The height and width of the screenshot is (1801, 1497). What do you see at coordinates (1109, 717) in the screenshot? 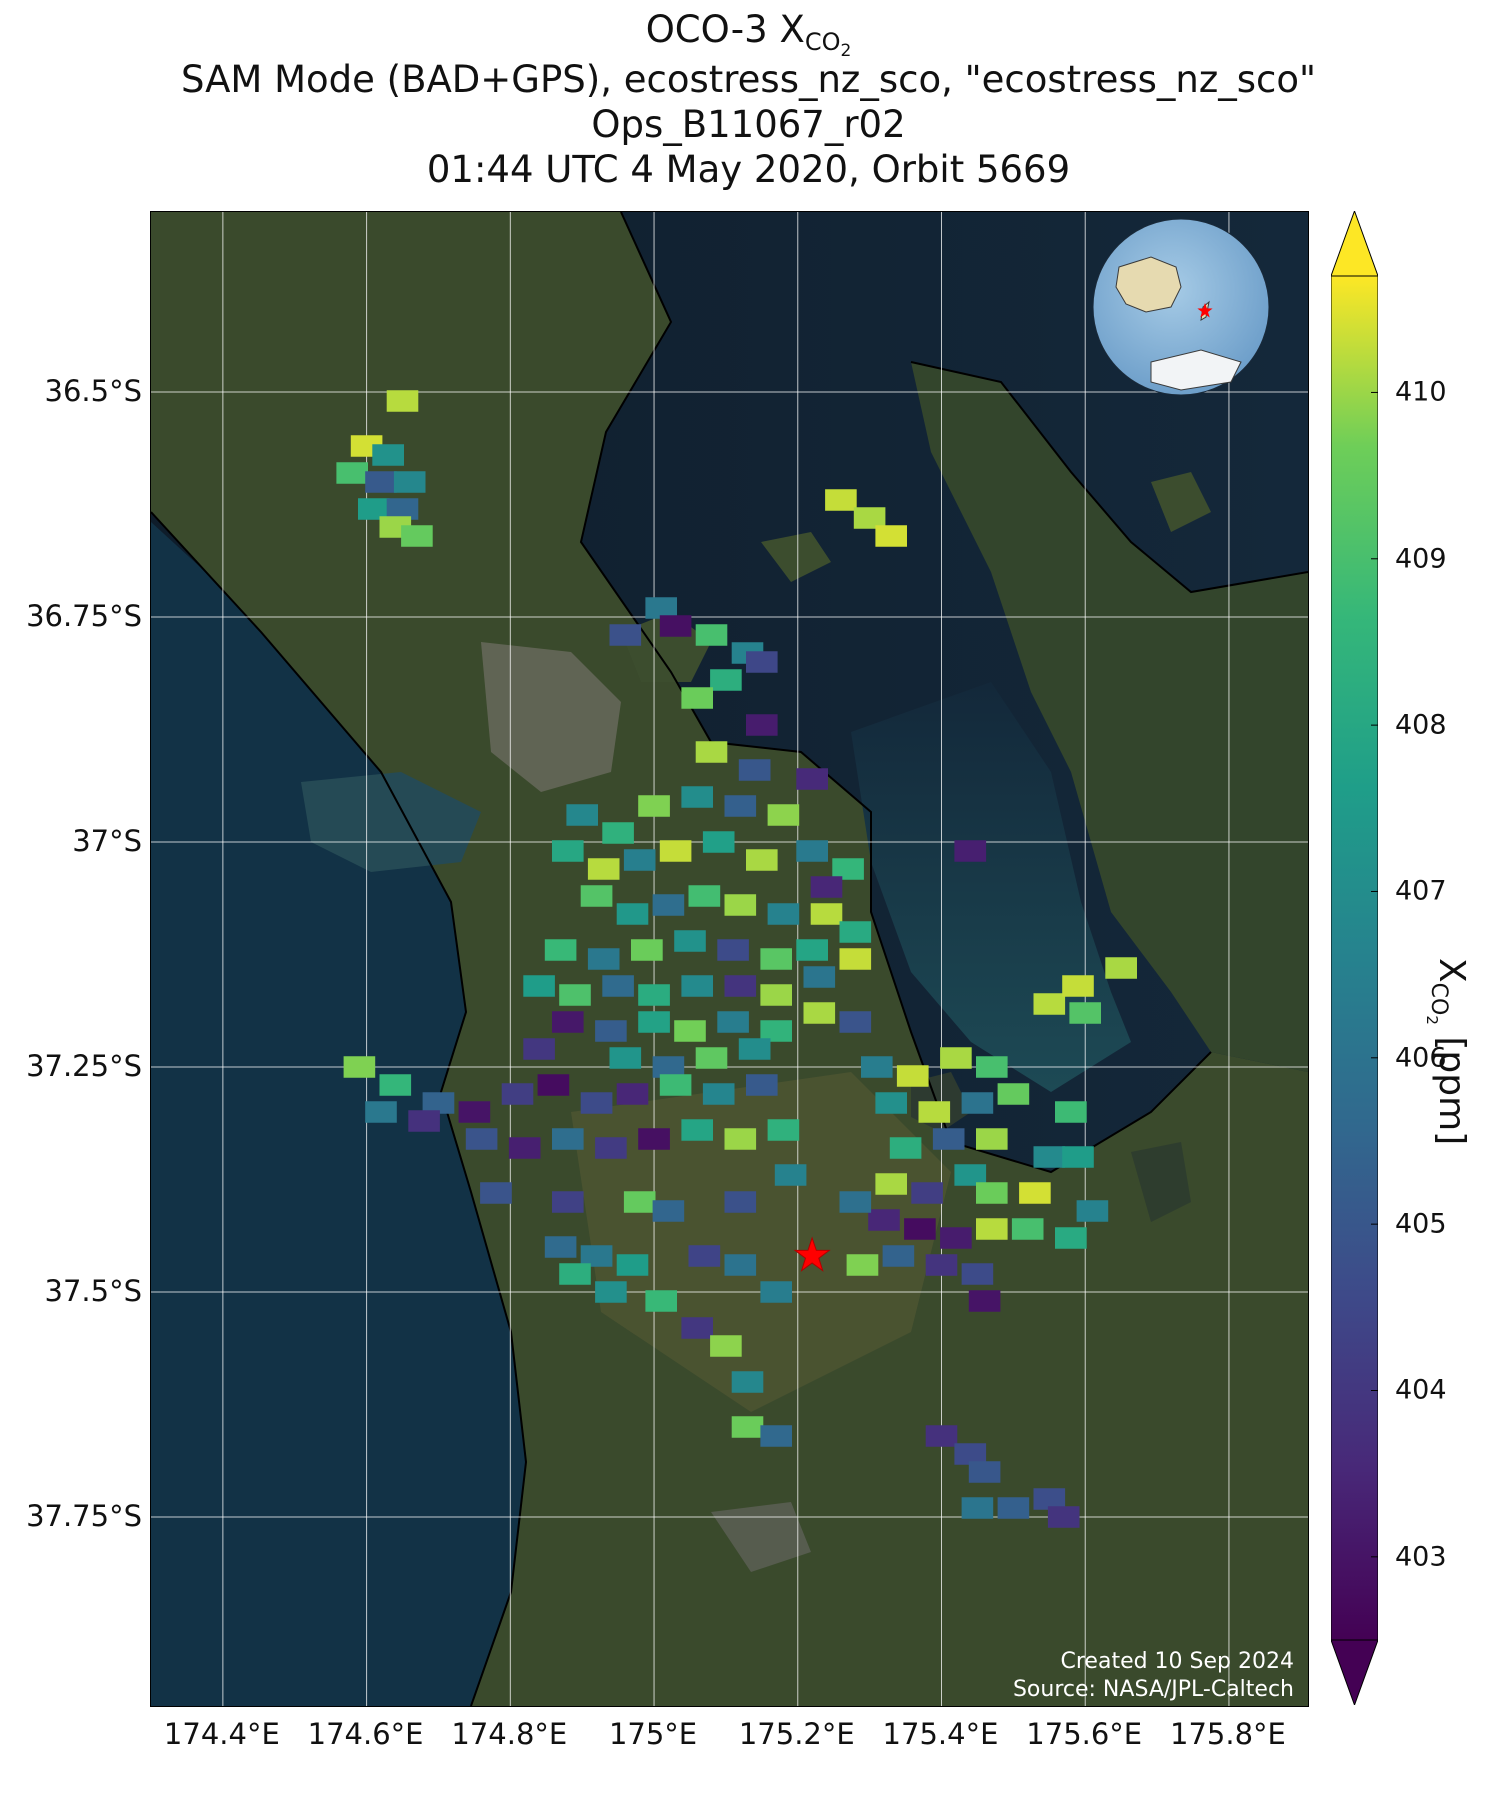
I see `land-coromandel` at bounding box center [1109, 717].